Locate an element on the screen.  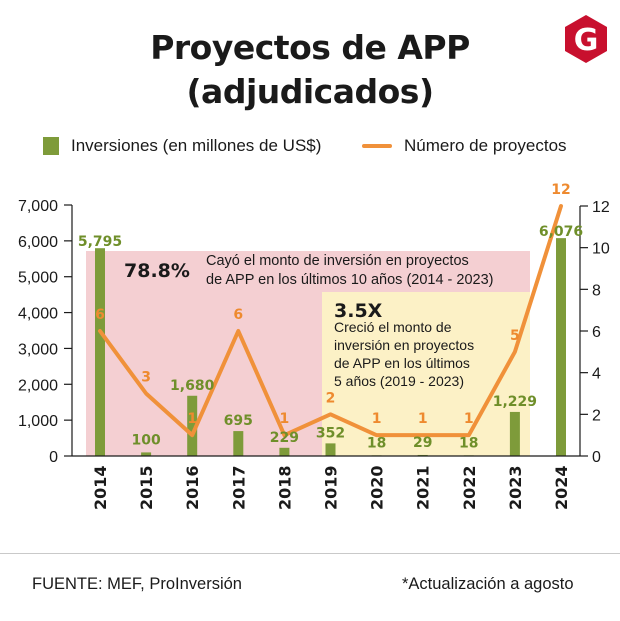
x-label-2014: 2014 is located at coordinates (100, 487).